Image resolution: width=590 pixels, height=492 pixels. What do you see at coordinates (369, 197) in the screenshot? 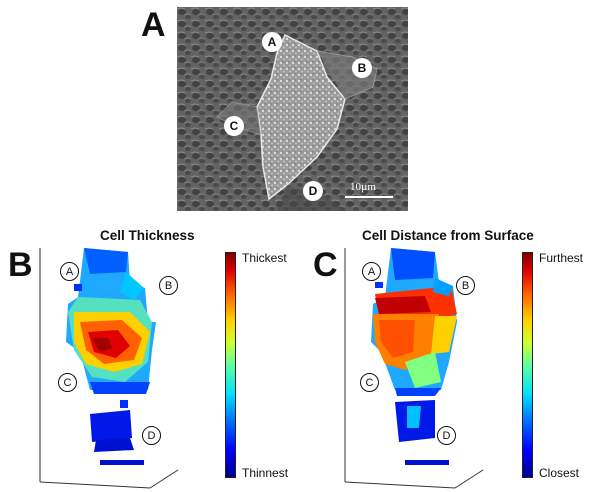
I see `scale-bar` at bounding box center [369, 197].